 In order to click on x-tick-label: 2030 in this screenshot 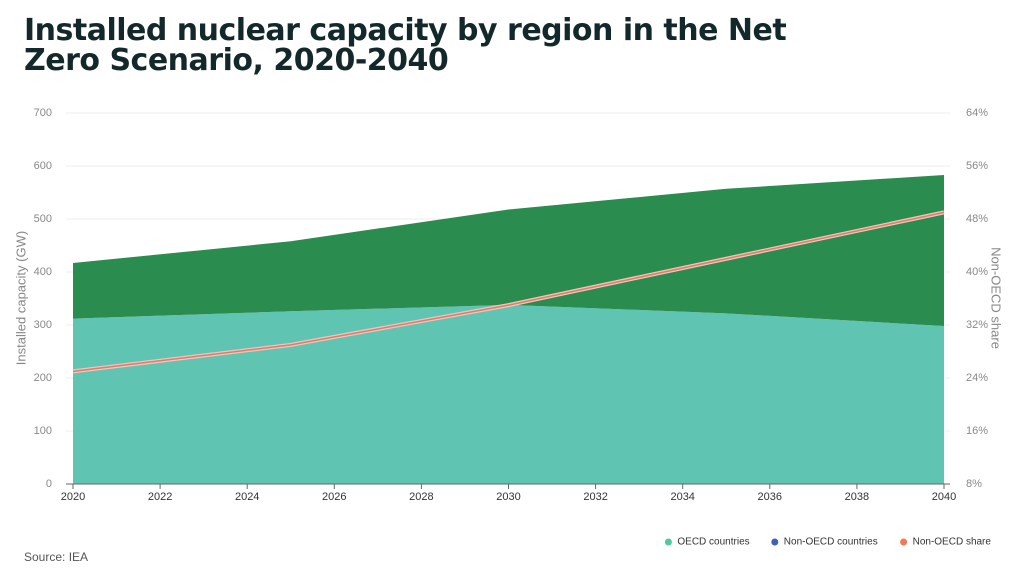, I will do `click(508, 497)`.